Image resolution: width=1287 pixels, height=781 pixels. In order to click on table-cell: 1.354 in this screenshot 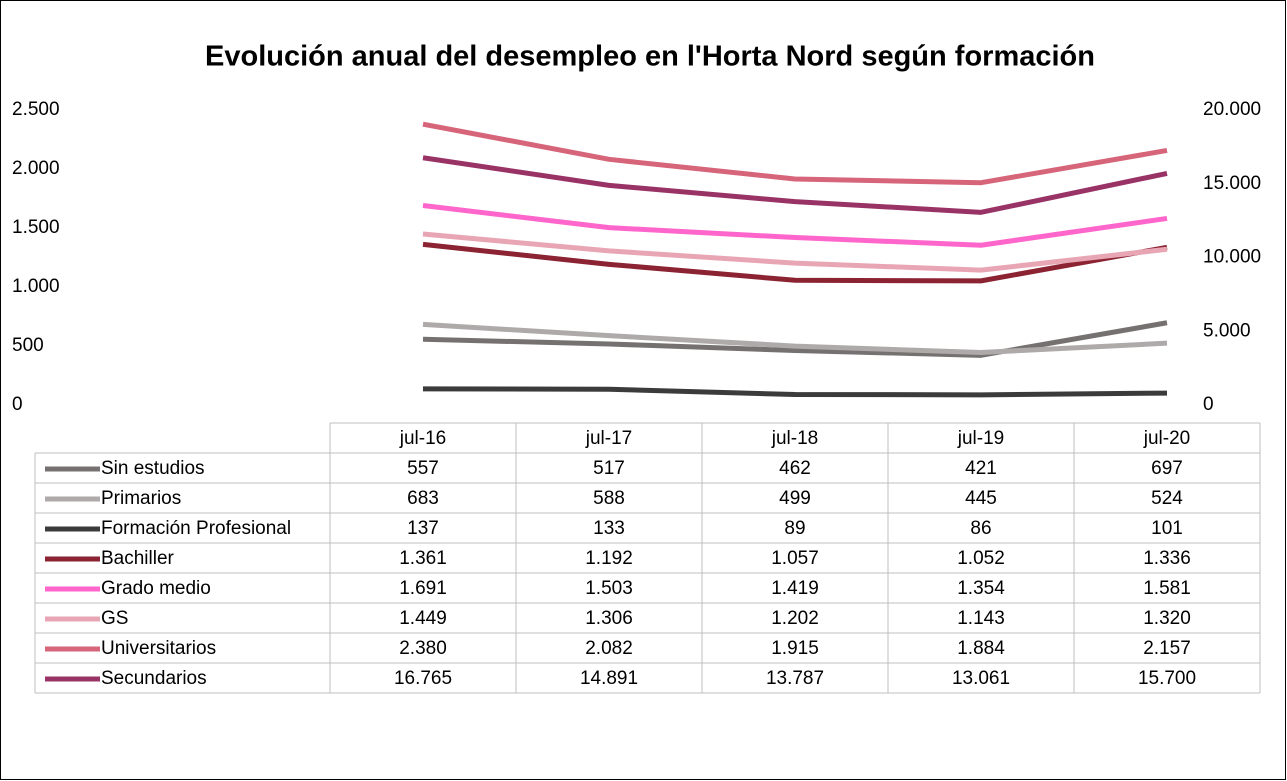, I will do `click(981, 588)`.